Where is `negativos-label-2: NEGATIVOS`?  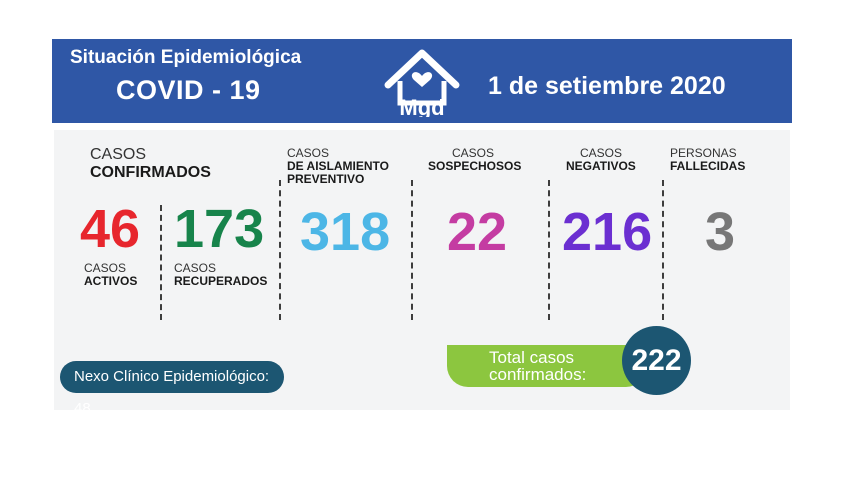
negativos-label-2: NEGATIVOS is located at coordinates (601, 166).